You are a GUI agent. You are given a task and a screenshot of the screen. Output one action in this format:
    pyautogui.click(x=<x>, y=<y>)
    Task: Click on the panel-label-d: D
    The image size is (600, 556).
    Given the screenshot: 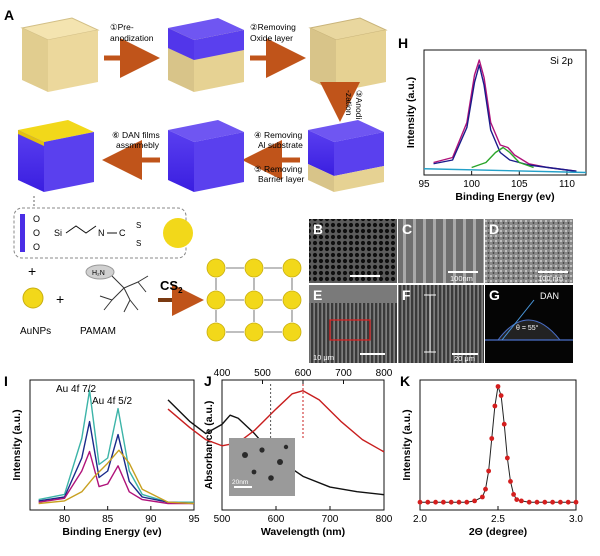 What is the action you would take?
    pyautogui.click(x=494, y=229)
    